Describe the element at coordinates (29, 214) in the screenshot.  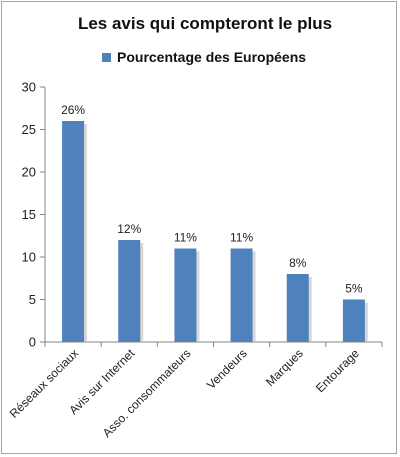
I see `y-tick-label: 15` at that location.